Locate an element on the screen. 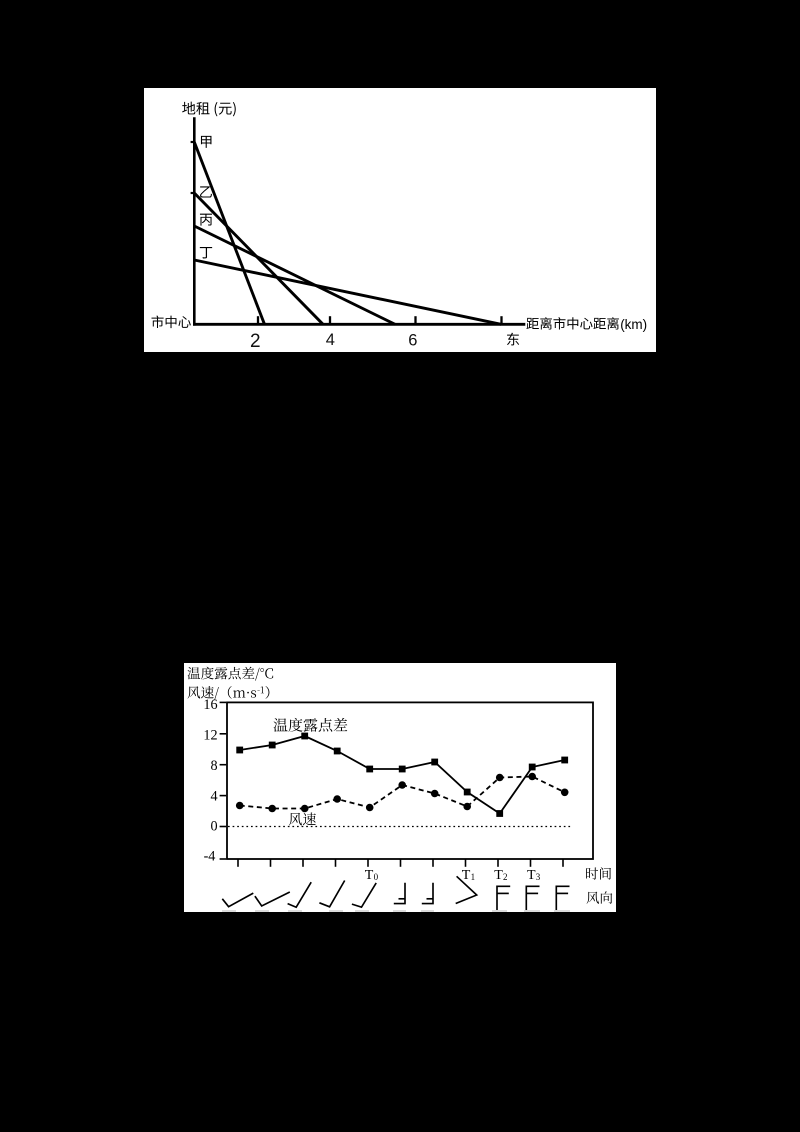  svg-text: 12 is located at coordinates (210, 736).